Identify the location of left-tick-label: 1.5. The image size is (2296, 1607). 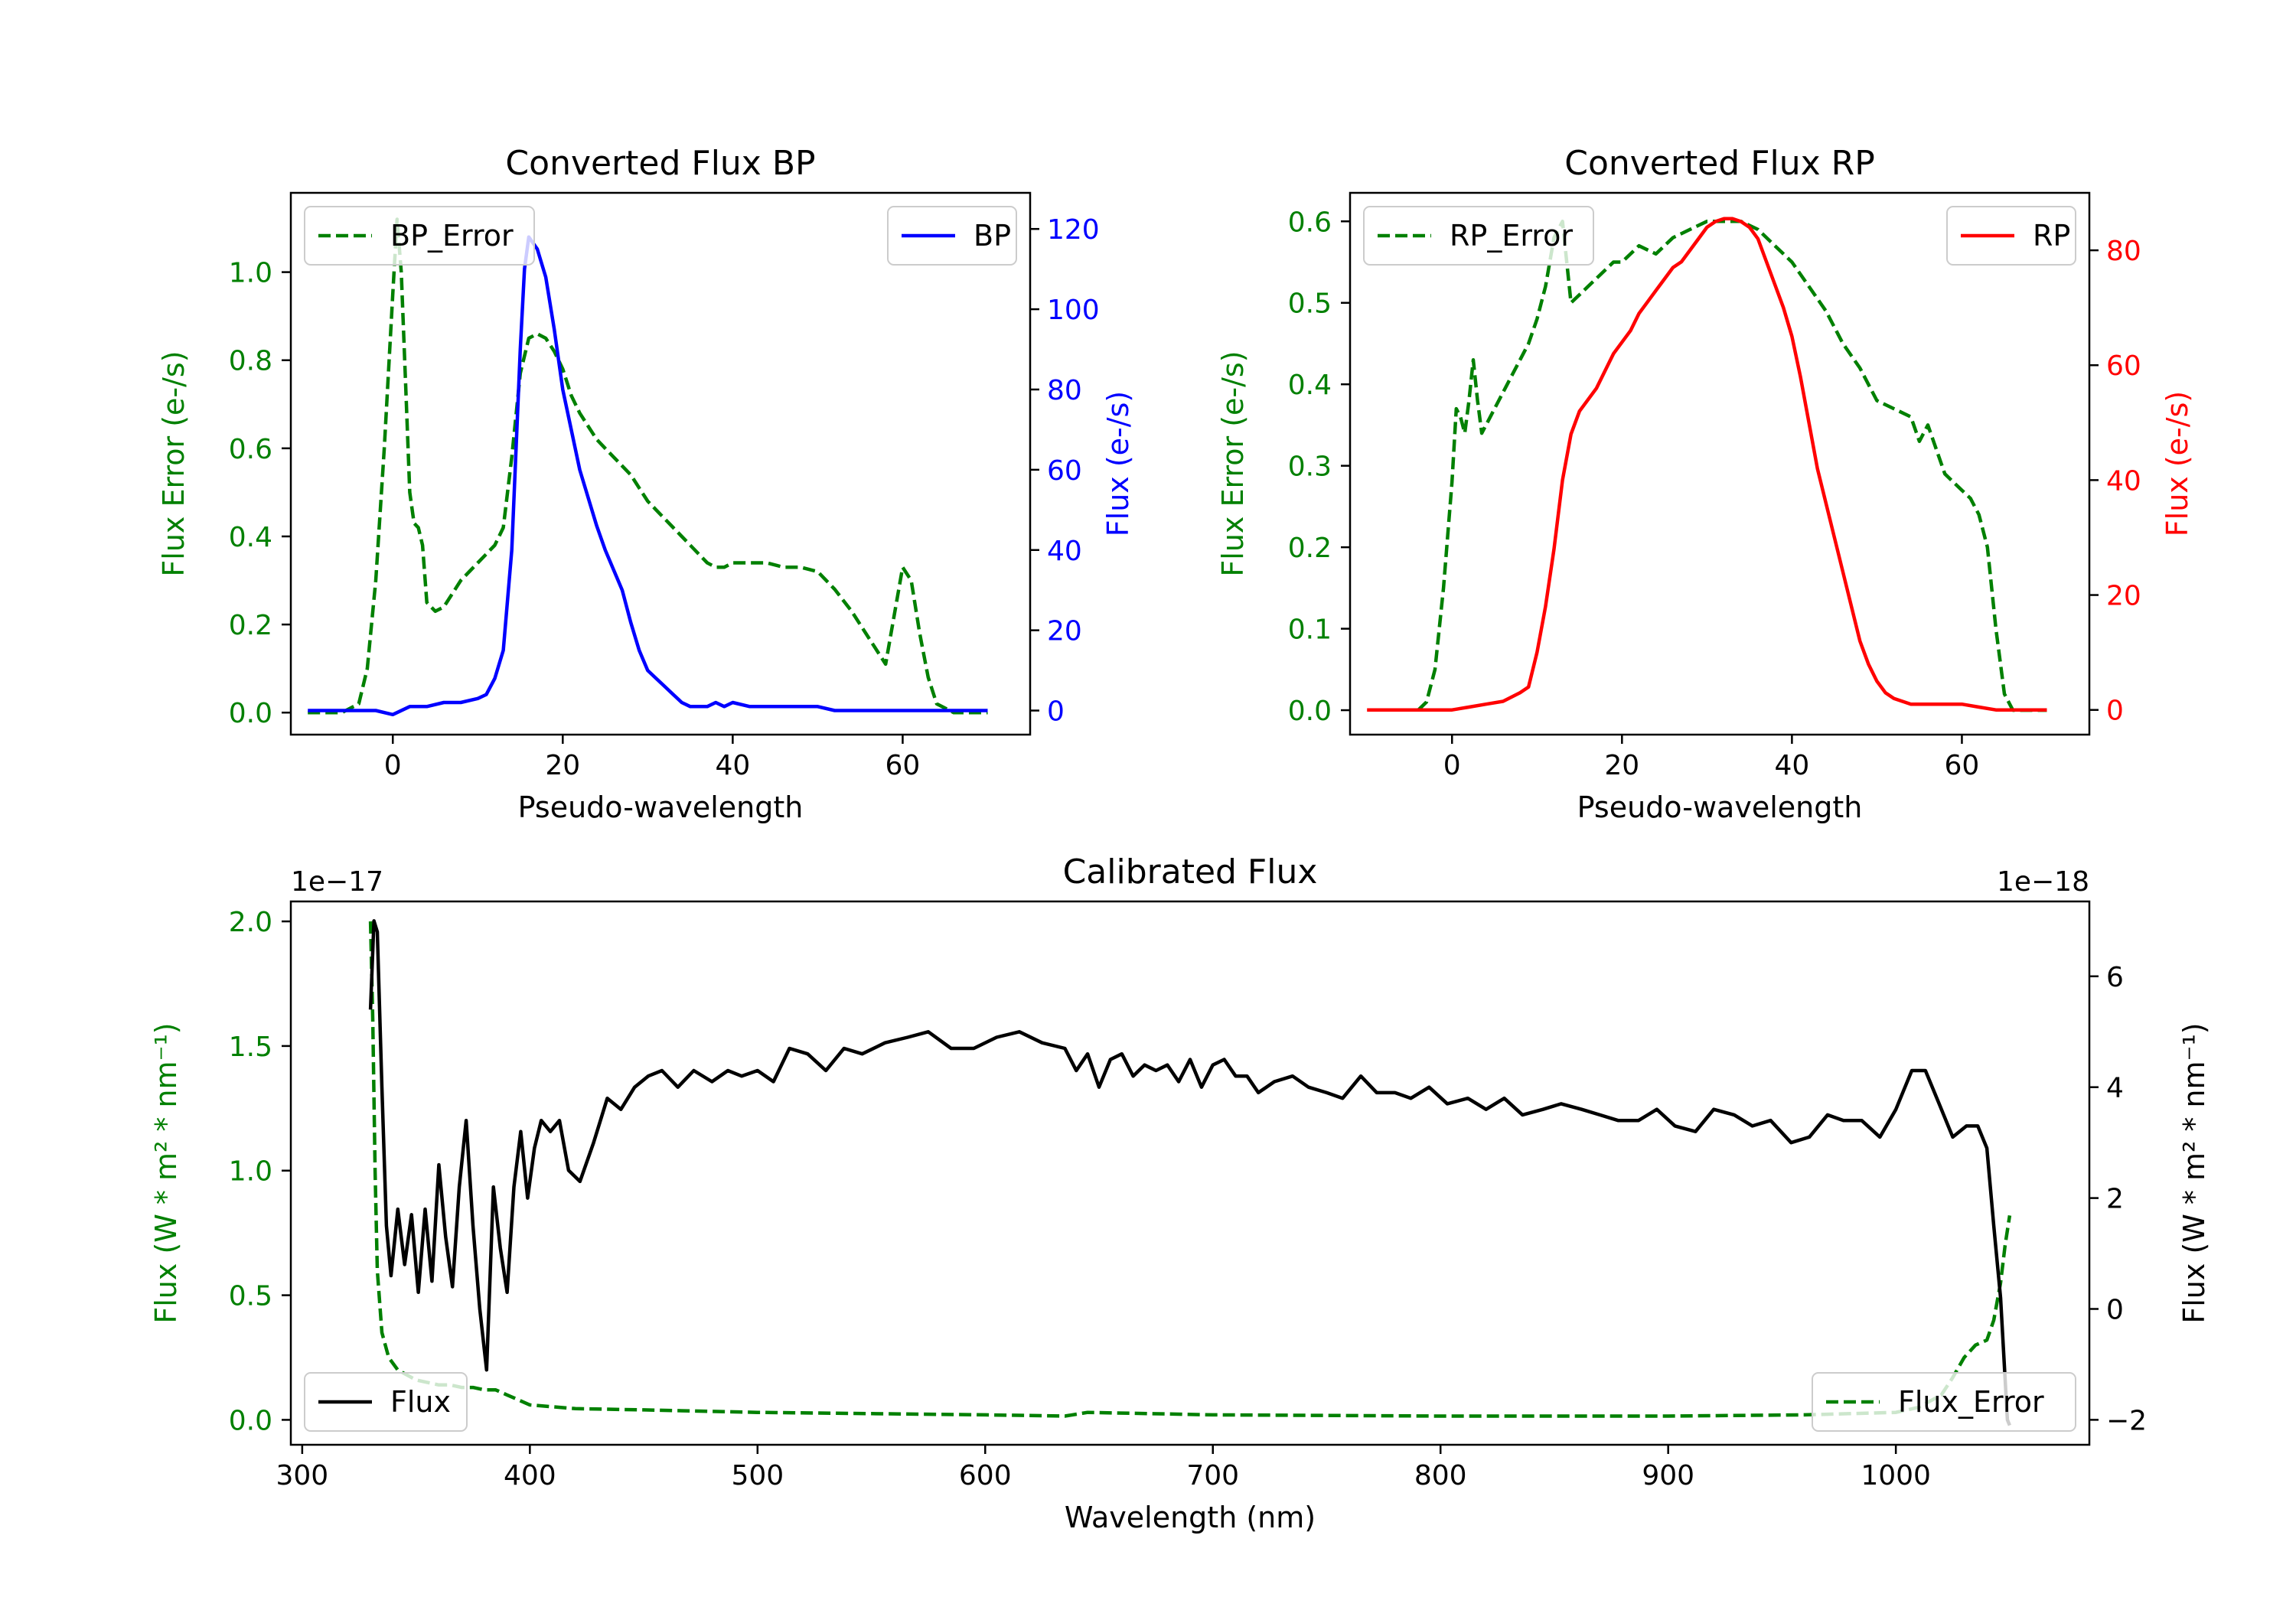
(250, 1047).